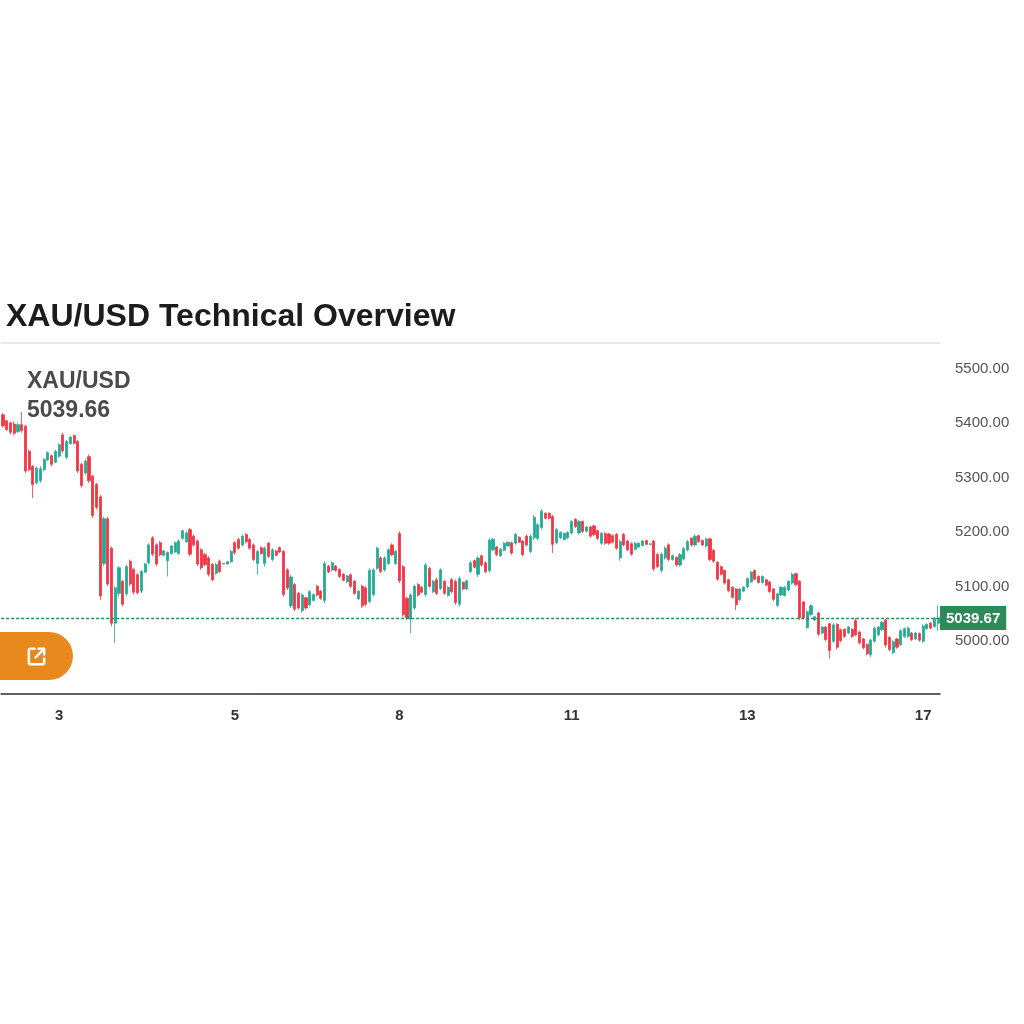 The image size is (1024, 1024). What do you see at coordinates (69, 408) in the screenshot?
I see `annotation: 5039.66` at bounding box center [69, 408].